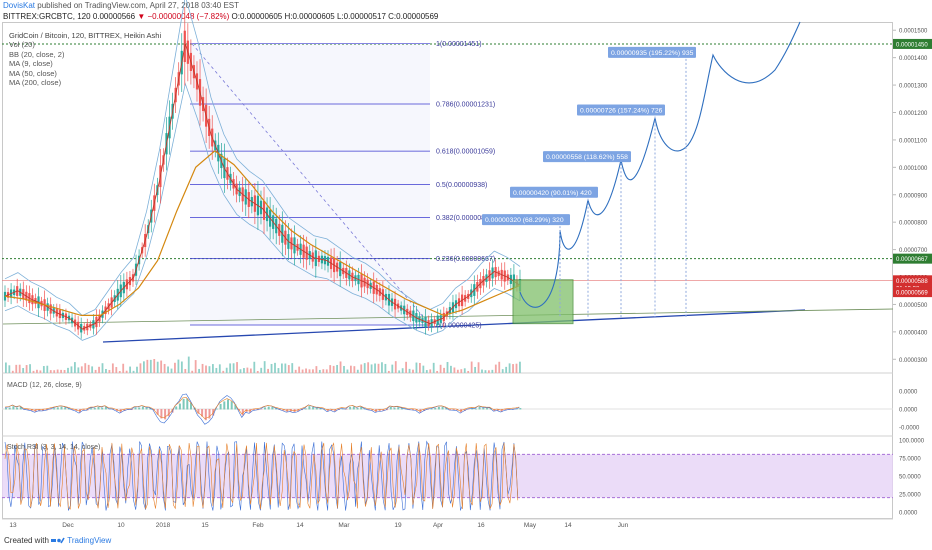  Describe the element at coordinates (31, 64) in the screenshot. I see `legend-ma9: MA (9, close)` at that location.